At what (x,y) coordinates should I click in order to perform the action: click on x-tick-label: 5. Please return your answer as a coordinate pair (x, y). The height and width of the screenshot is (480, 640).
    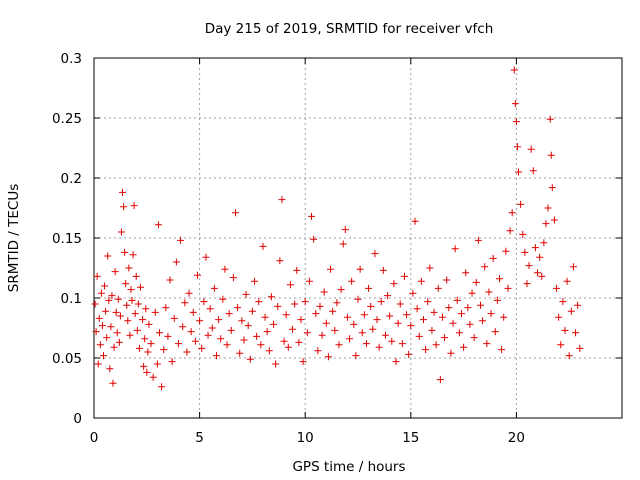
    Looking at the image, I should click on (199, 438).